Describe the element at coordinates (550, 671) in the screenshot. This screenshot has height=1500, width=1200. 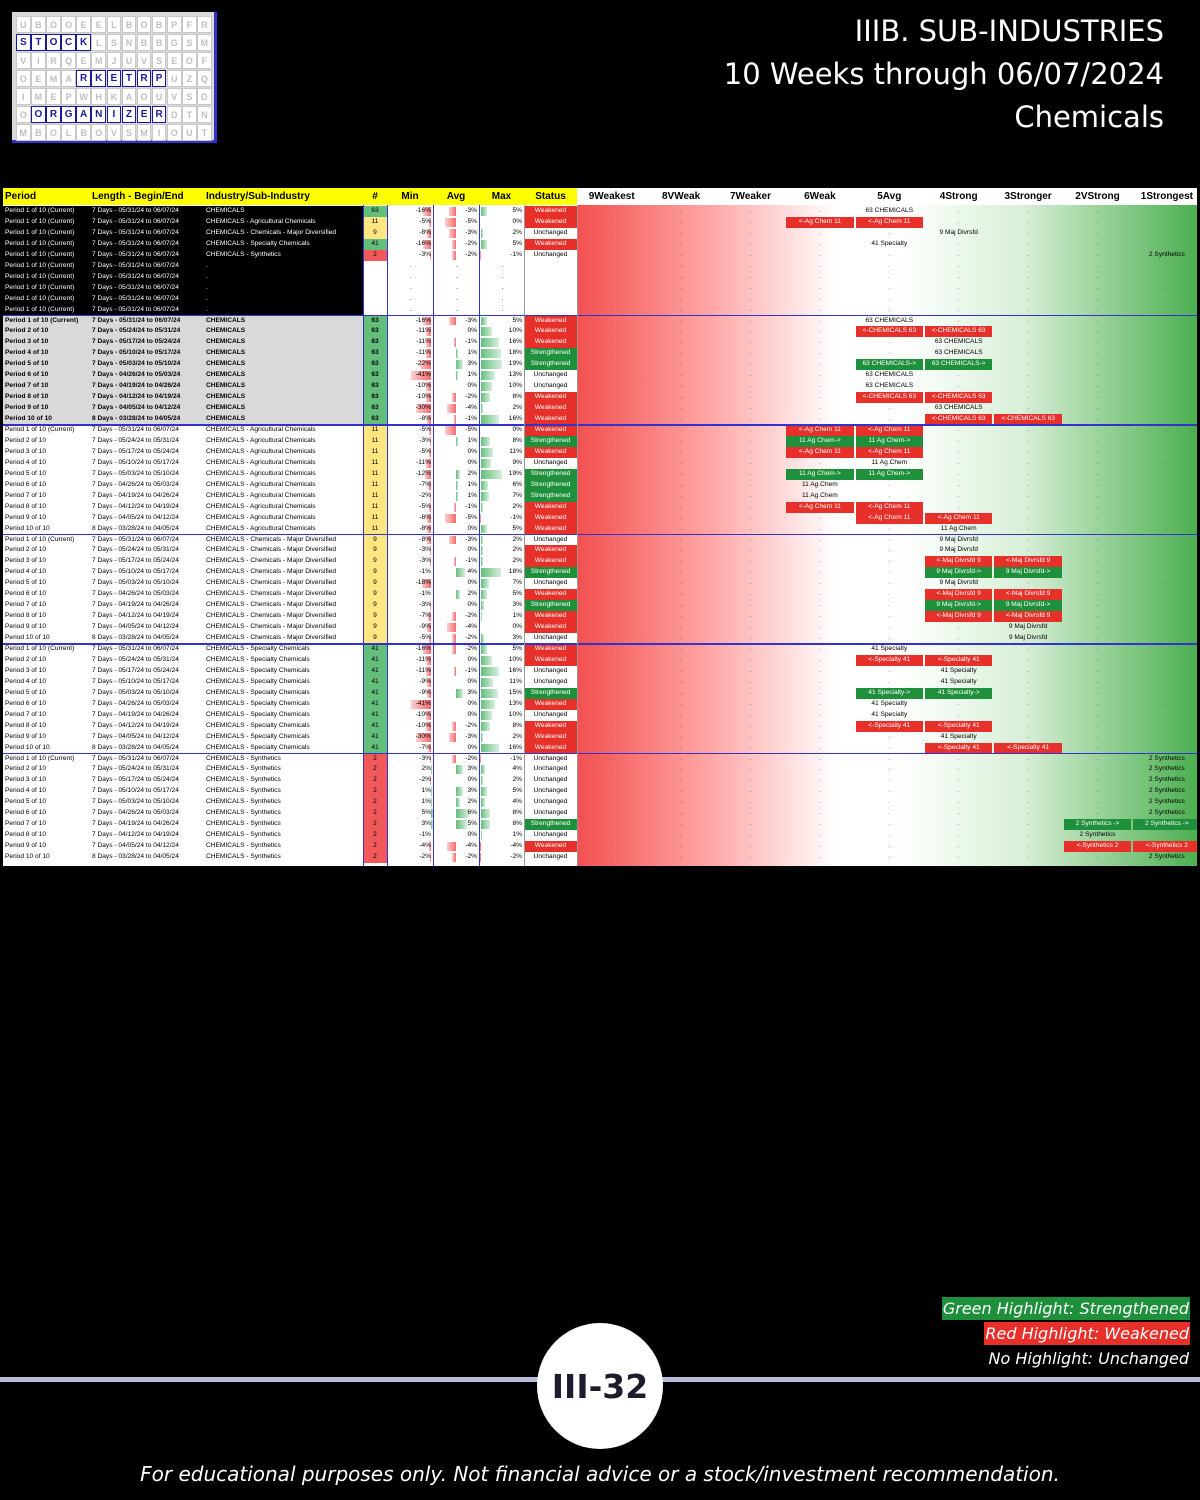
I see `status-cell: Unchanged` at that location.